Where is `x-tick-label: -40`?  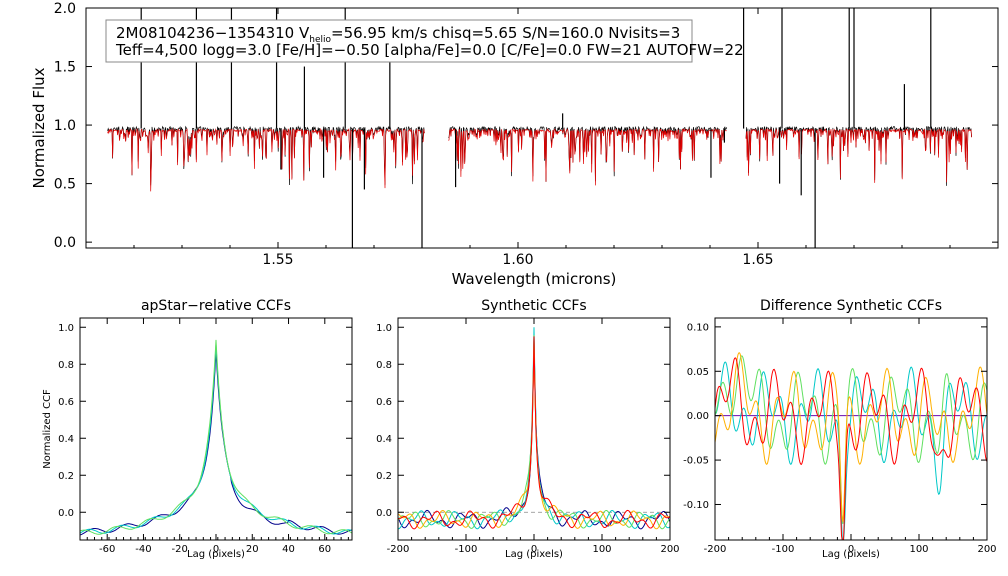 x-tick-label: -40 is located at coordinates (143, 549).